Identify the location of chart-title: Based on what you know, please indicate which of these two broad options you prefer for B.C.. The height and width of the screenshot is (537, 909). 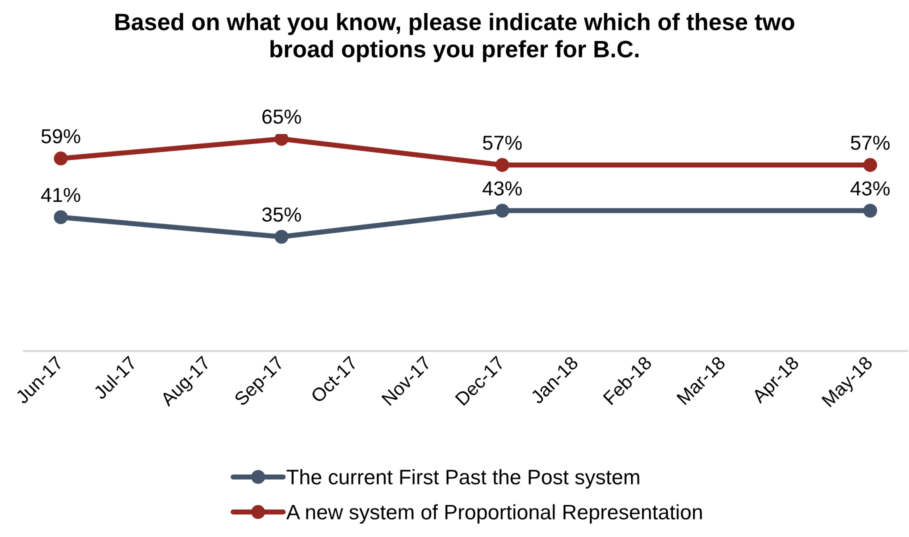
(454, 37).